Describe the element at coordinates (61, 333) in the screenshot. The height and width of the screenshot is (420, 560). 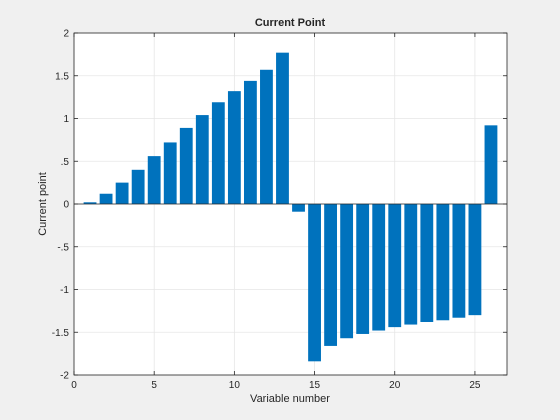
I see `y-tick-label: -1.5` at that location.